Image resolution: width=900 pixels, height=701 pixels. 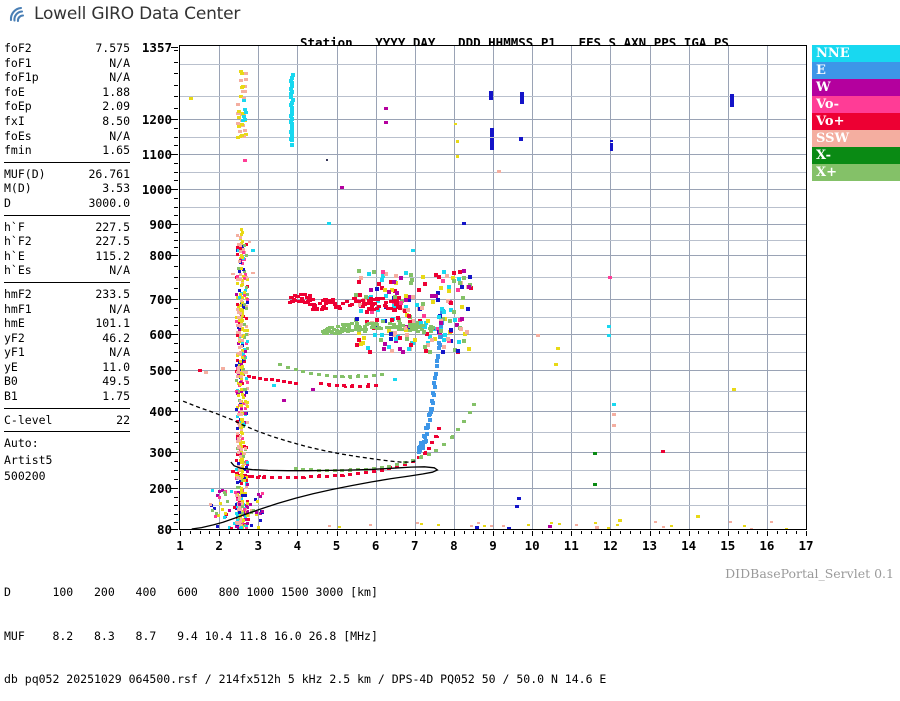 I want to click on grid-line-horizontal-minor, so click(x=493, y=391).